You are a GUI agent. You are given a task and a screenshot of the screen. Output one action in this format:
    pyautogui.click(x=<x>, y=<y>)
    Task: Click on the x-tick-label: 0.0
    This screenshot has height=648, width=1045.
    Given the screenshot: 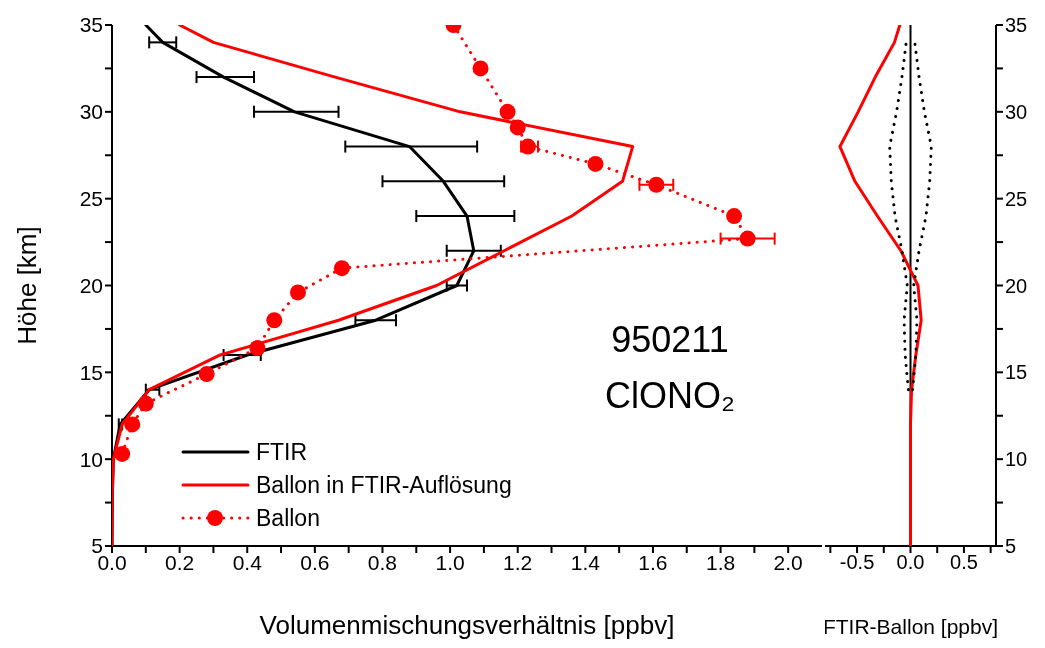 What is the action you would take?
    pyautogui.click(x=910, y=562)
    